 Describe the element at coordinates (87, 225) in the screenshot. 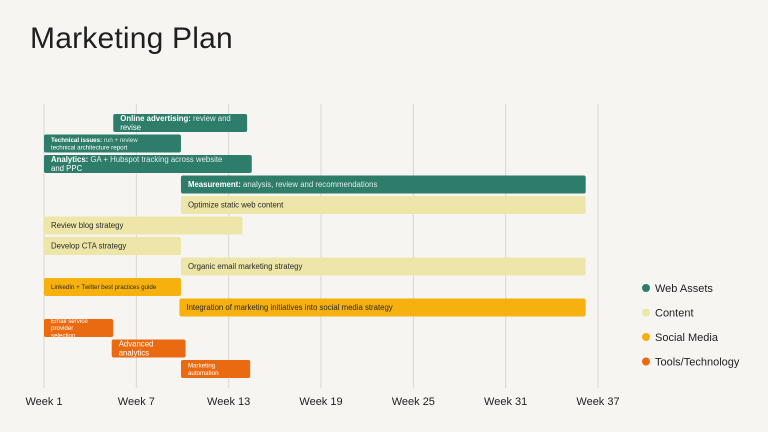

I see `task-label: Review blog strategy` at that location.